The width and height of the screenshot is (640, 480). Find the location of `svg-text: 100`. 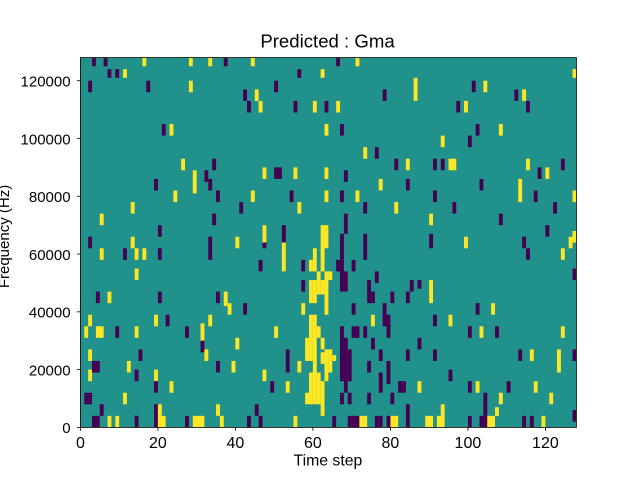

svg-text: 100 is located at coordinates (468, 443).